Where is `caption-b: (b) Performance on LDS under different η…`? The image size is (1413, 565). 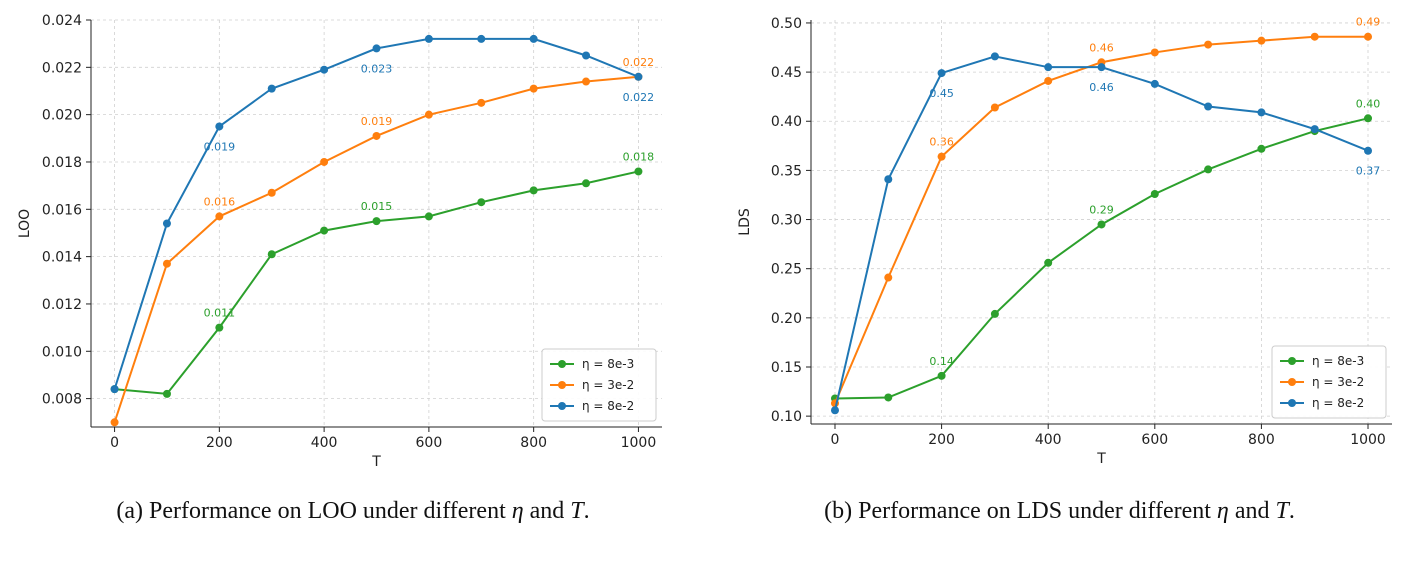
caption-b: (b) Performance on LDS under different η… is located at coordinates (1059, 511).